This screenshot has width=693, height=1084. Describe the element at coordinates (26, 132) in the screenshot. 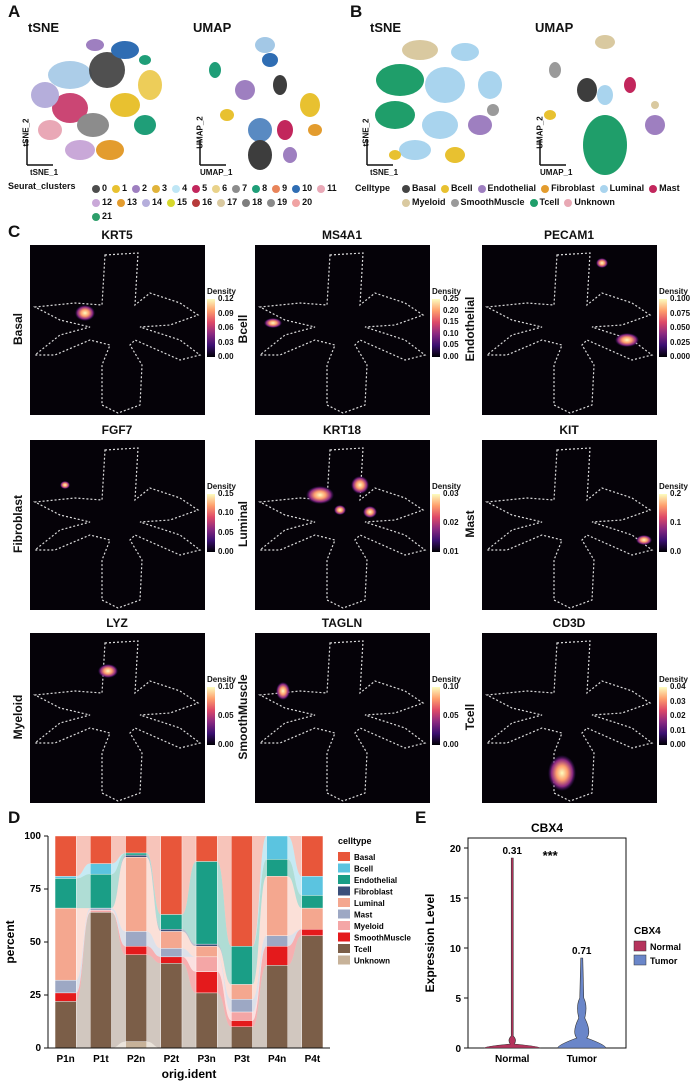

I see `panel-a-tsne-ylabel: tSNE_2` at that location.